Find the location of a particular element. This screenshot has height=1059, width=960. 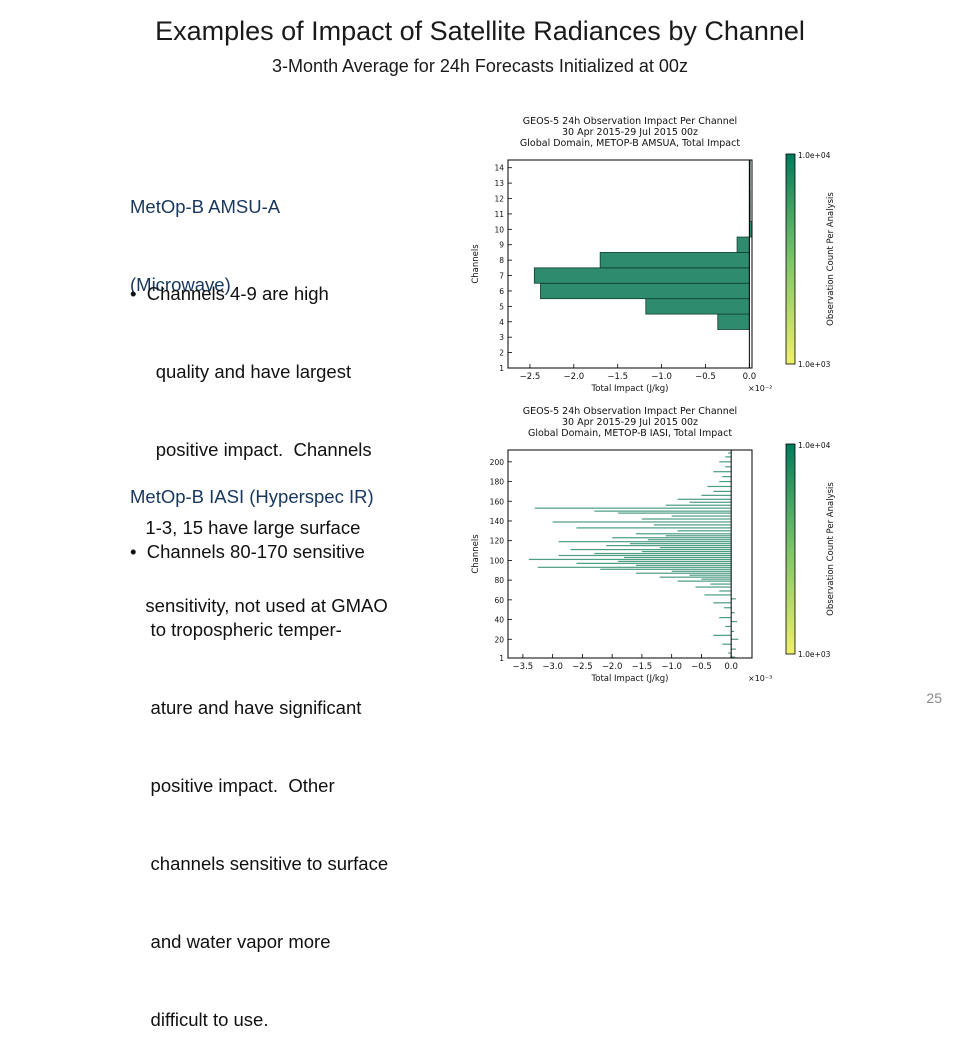

y-tick-label: 2 is located at coordinates (501, 353).